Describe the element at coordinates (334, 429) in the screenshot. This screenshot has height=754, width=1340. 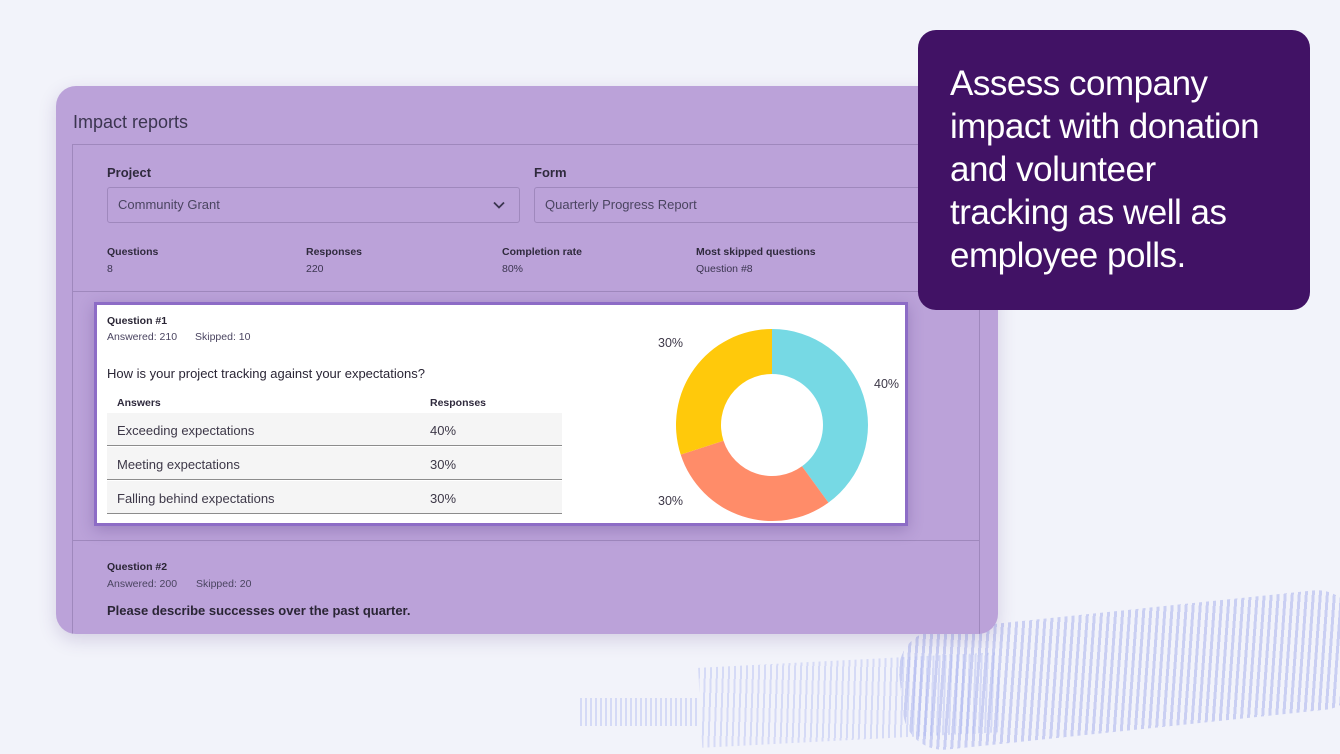
I see `table-row: Exceeding expectations 40%` at that location.